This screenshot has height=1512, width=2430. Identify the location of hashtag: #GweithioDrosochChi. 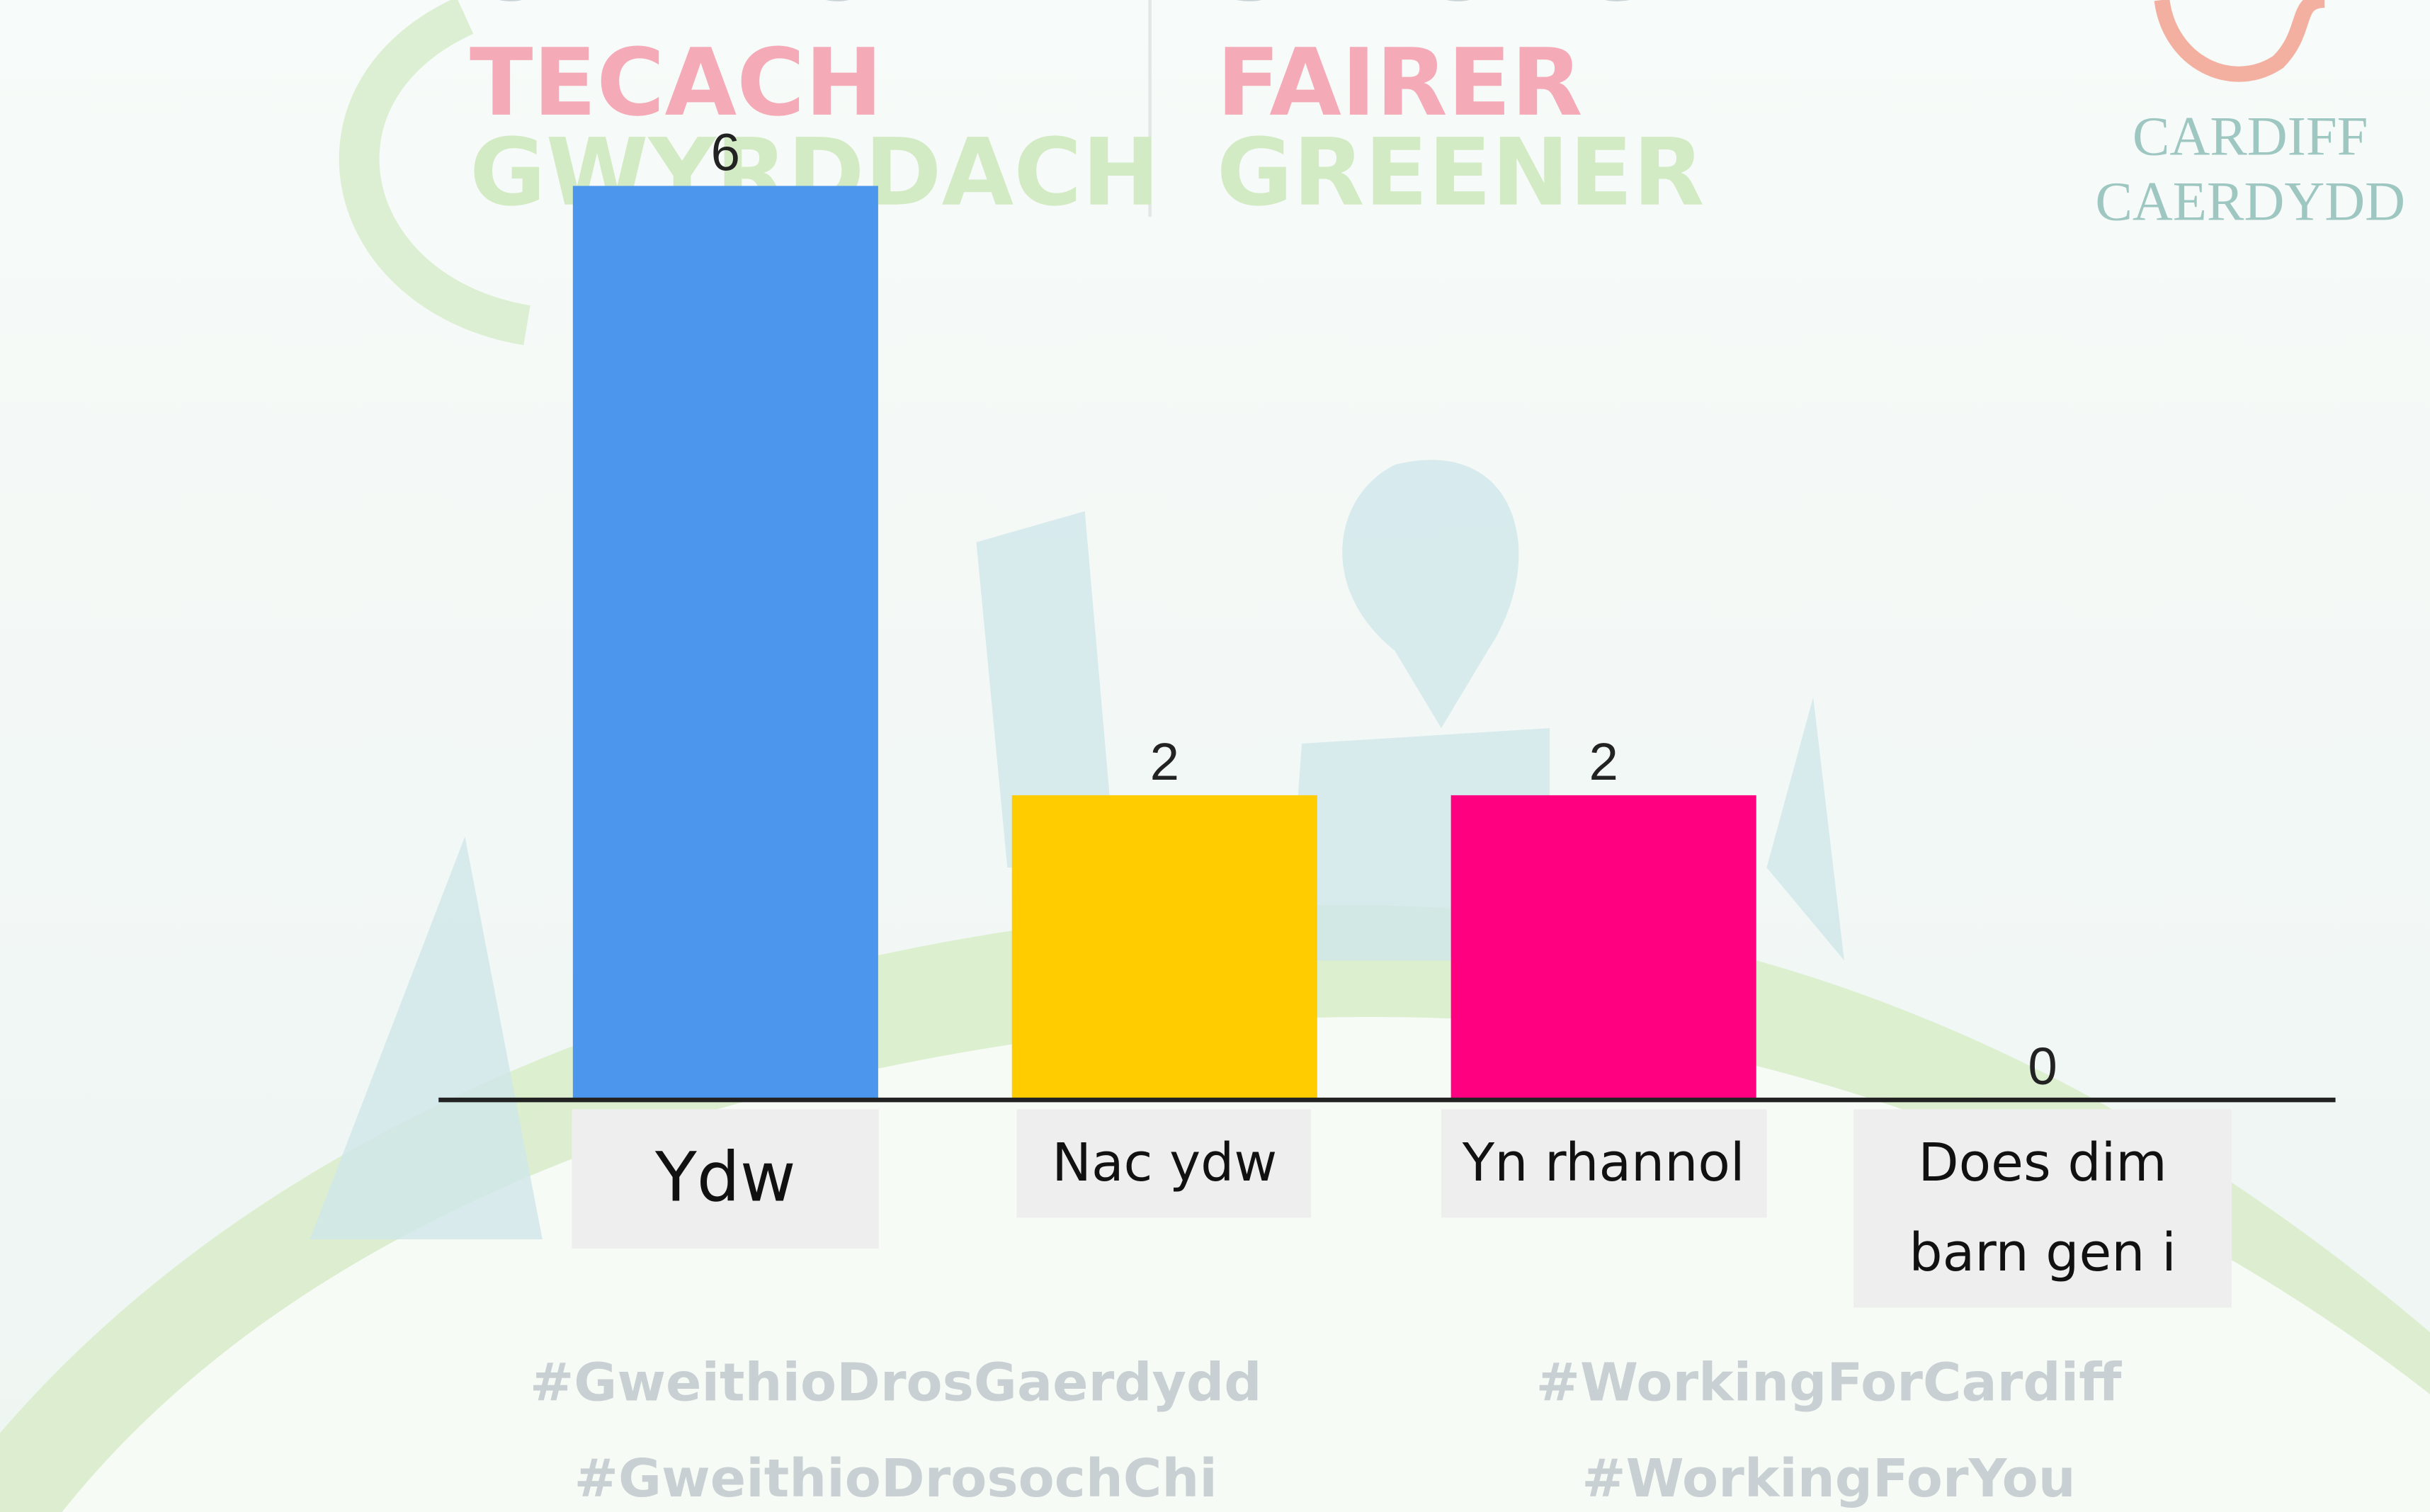
(895, 1478).